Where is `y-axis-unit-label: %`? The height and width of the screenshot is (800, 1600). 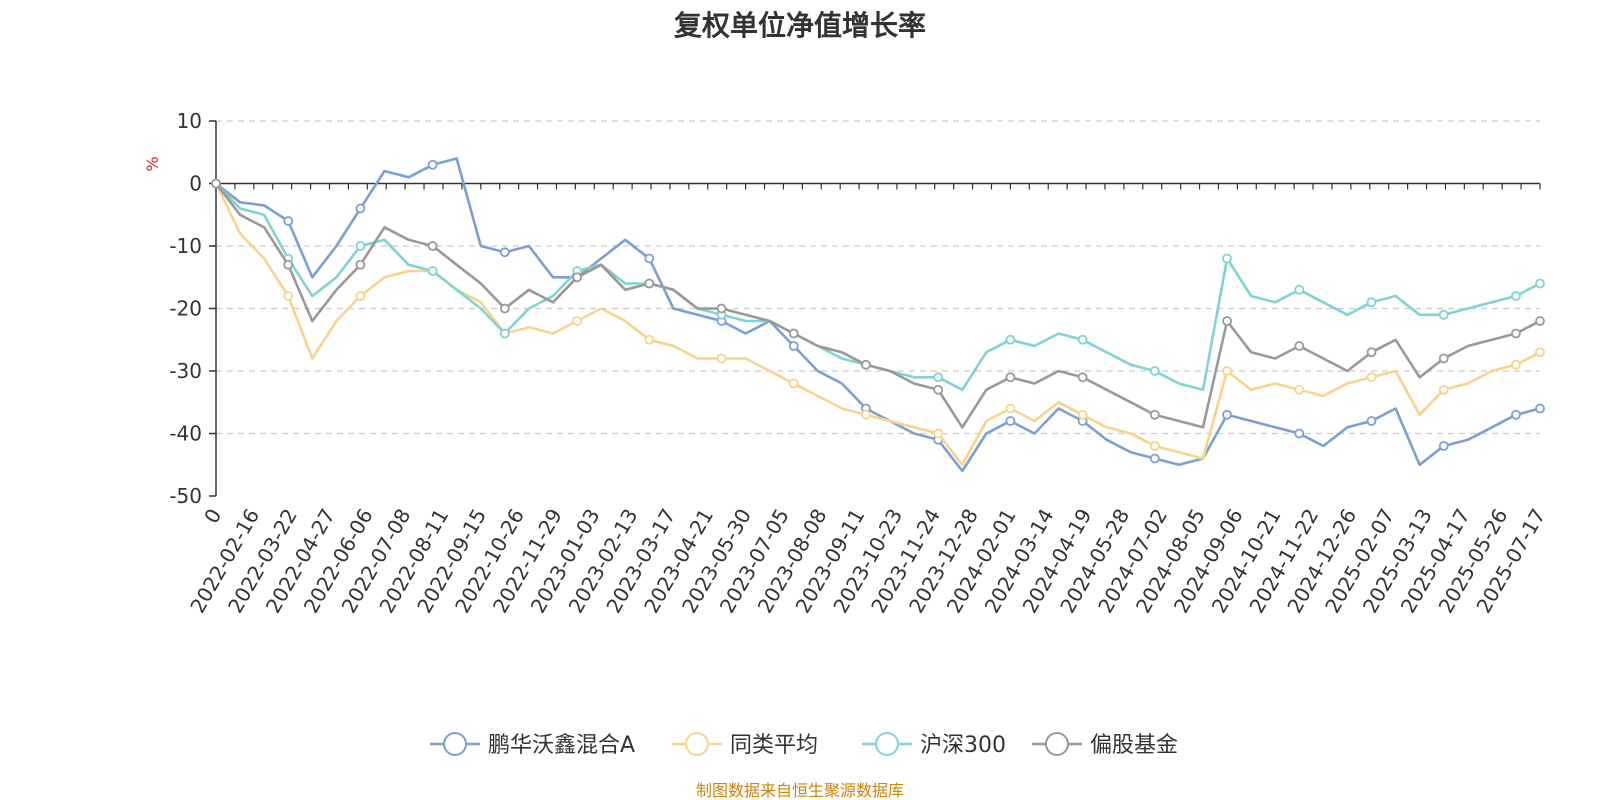 y-axis-unit-label: % is located at coordinates (152, 163).